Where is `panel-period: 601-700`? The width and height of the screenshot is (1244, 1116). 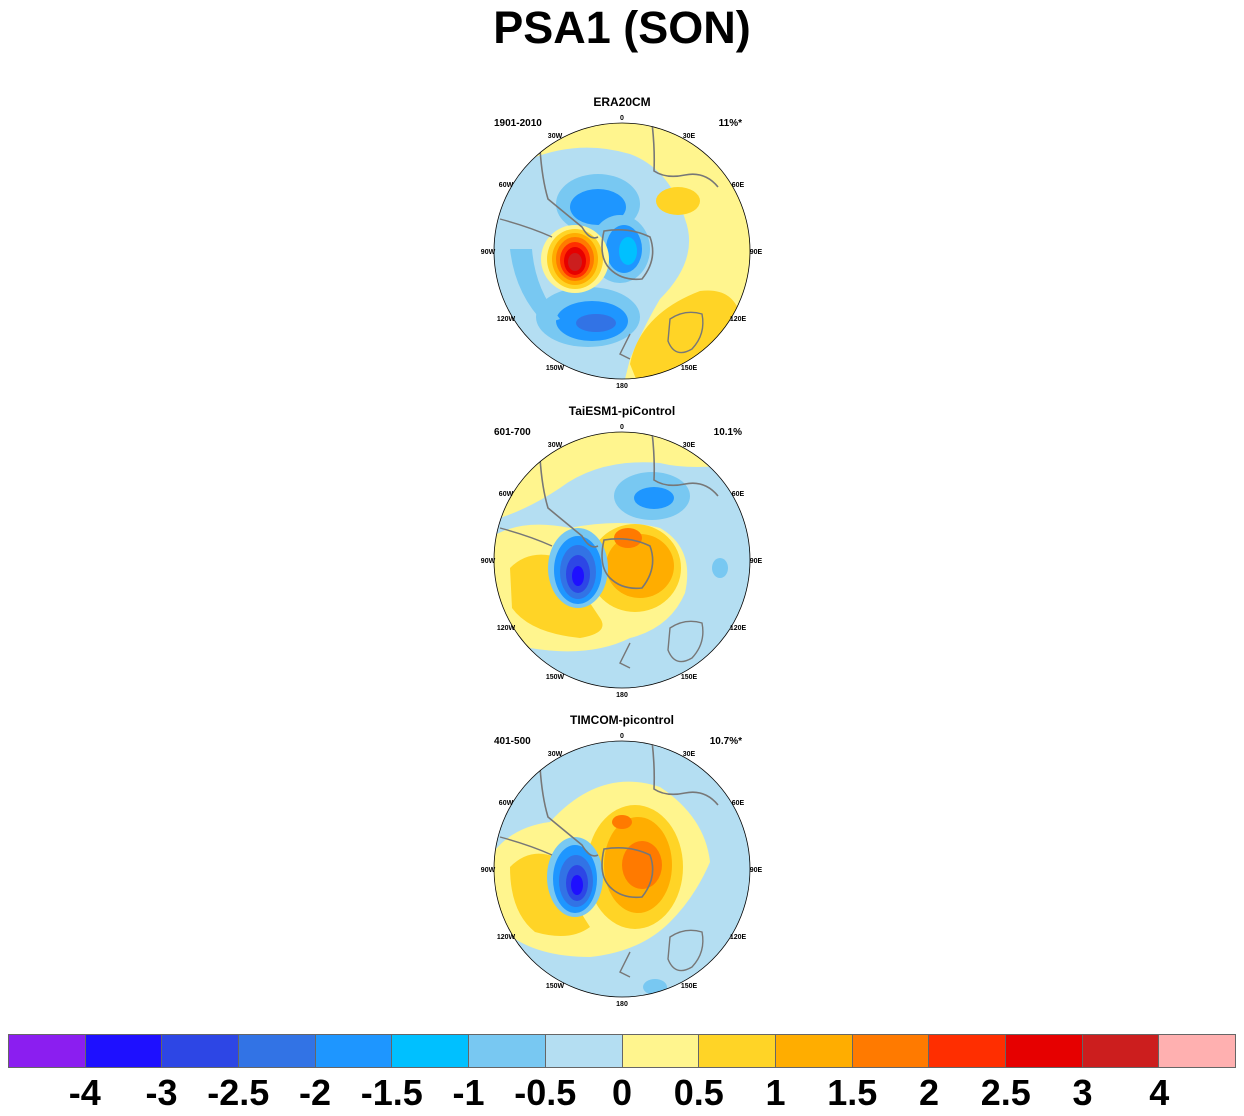 panel-period: 601-700 is located at coordinates (512, 432).